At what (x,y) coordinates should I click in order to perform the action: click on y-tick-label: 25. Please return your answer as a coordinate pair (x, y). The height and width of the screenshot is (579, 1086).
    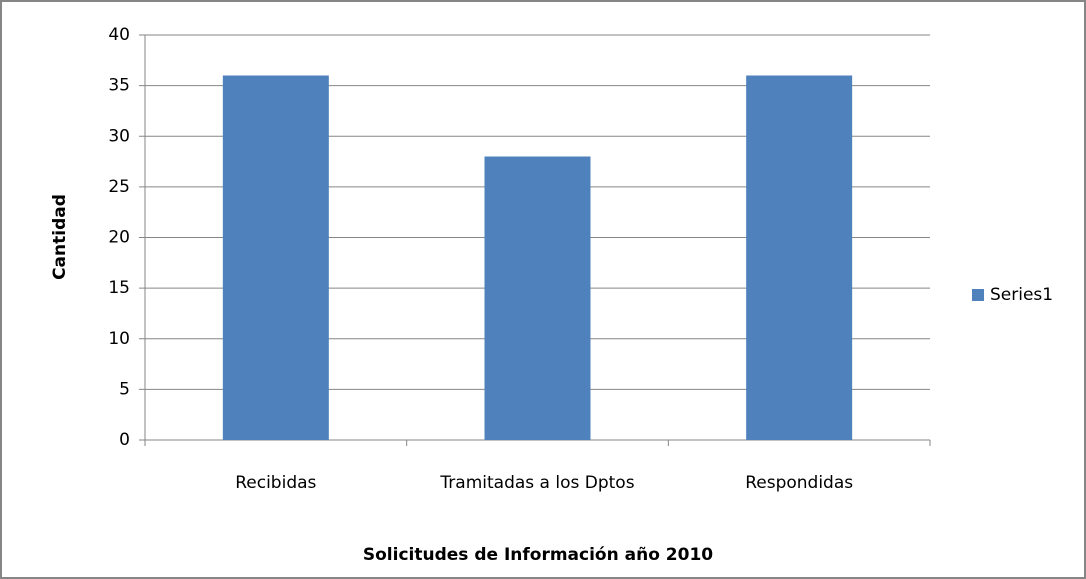
    Looking at the image, I should click on (119, 187).